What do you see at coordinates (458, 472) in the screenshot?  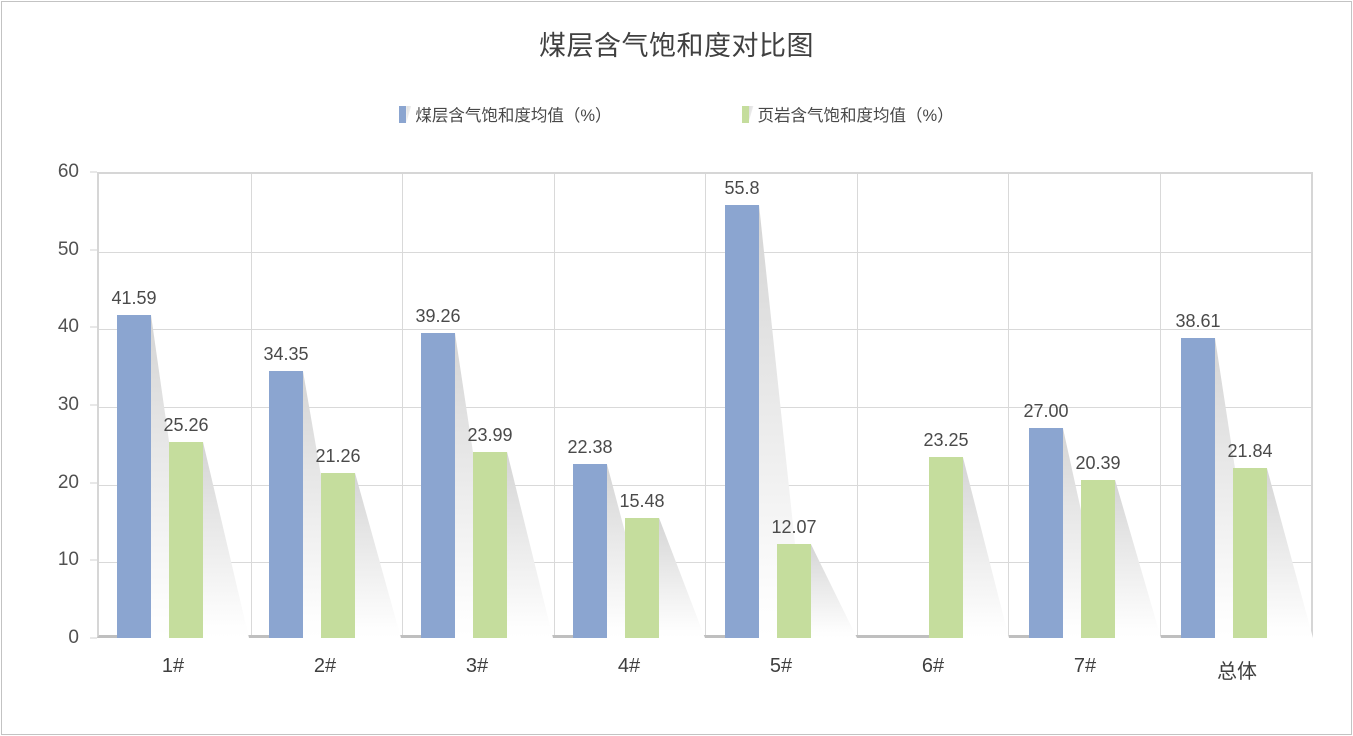 I see `bar-3#-series1: 39.26` at bounding box center [458, 472].